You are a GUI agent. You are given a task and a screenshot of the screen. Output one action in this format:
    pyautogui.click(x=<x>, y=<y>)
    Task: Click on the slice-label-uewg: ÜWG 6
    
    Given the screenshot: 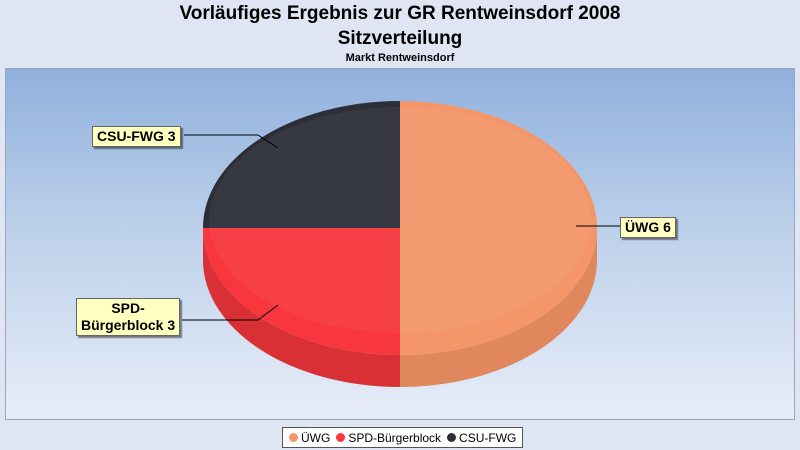 What is the action you would take?
    pyautogui.click(x=648, y=227)
    